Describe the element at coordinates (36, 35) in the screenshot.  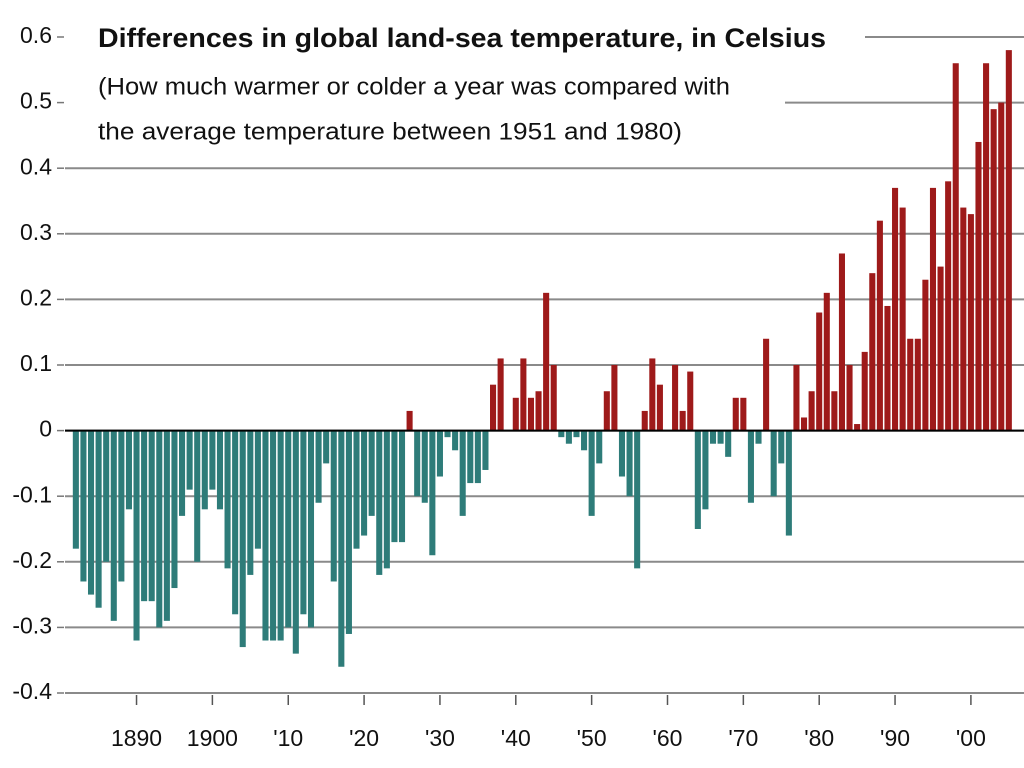
I see `y-tick-label: 0.6` at that location.